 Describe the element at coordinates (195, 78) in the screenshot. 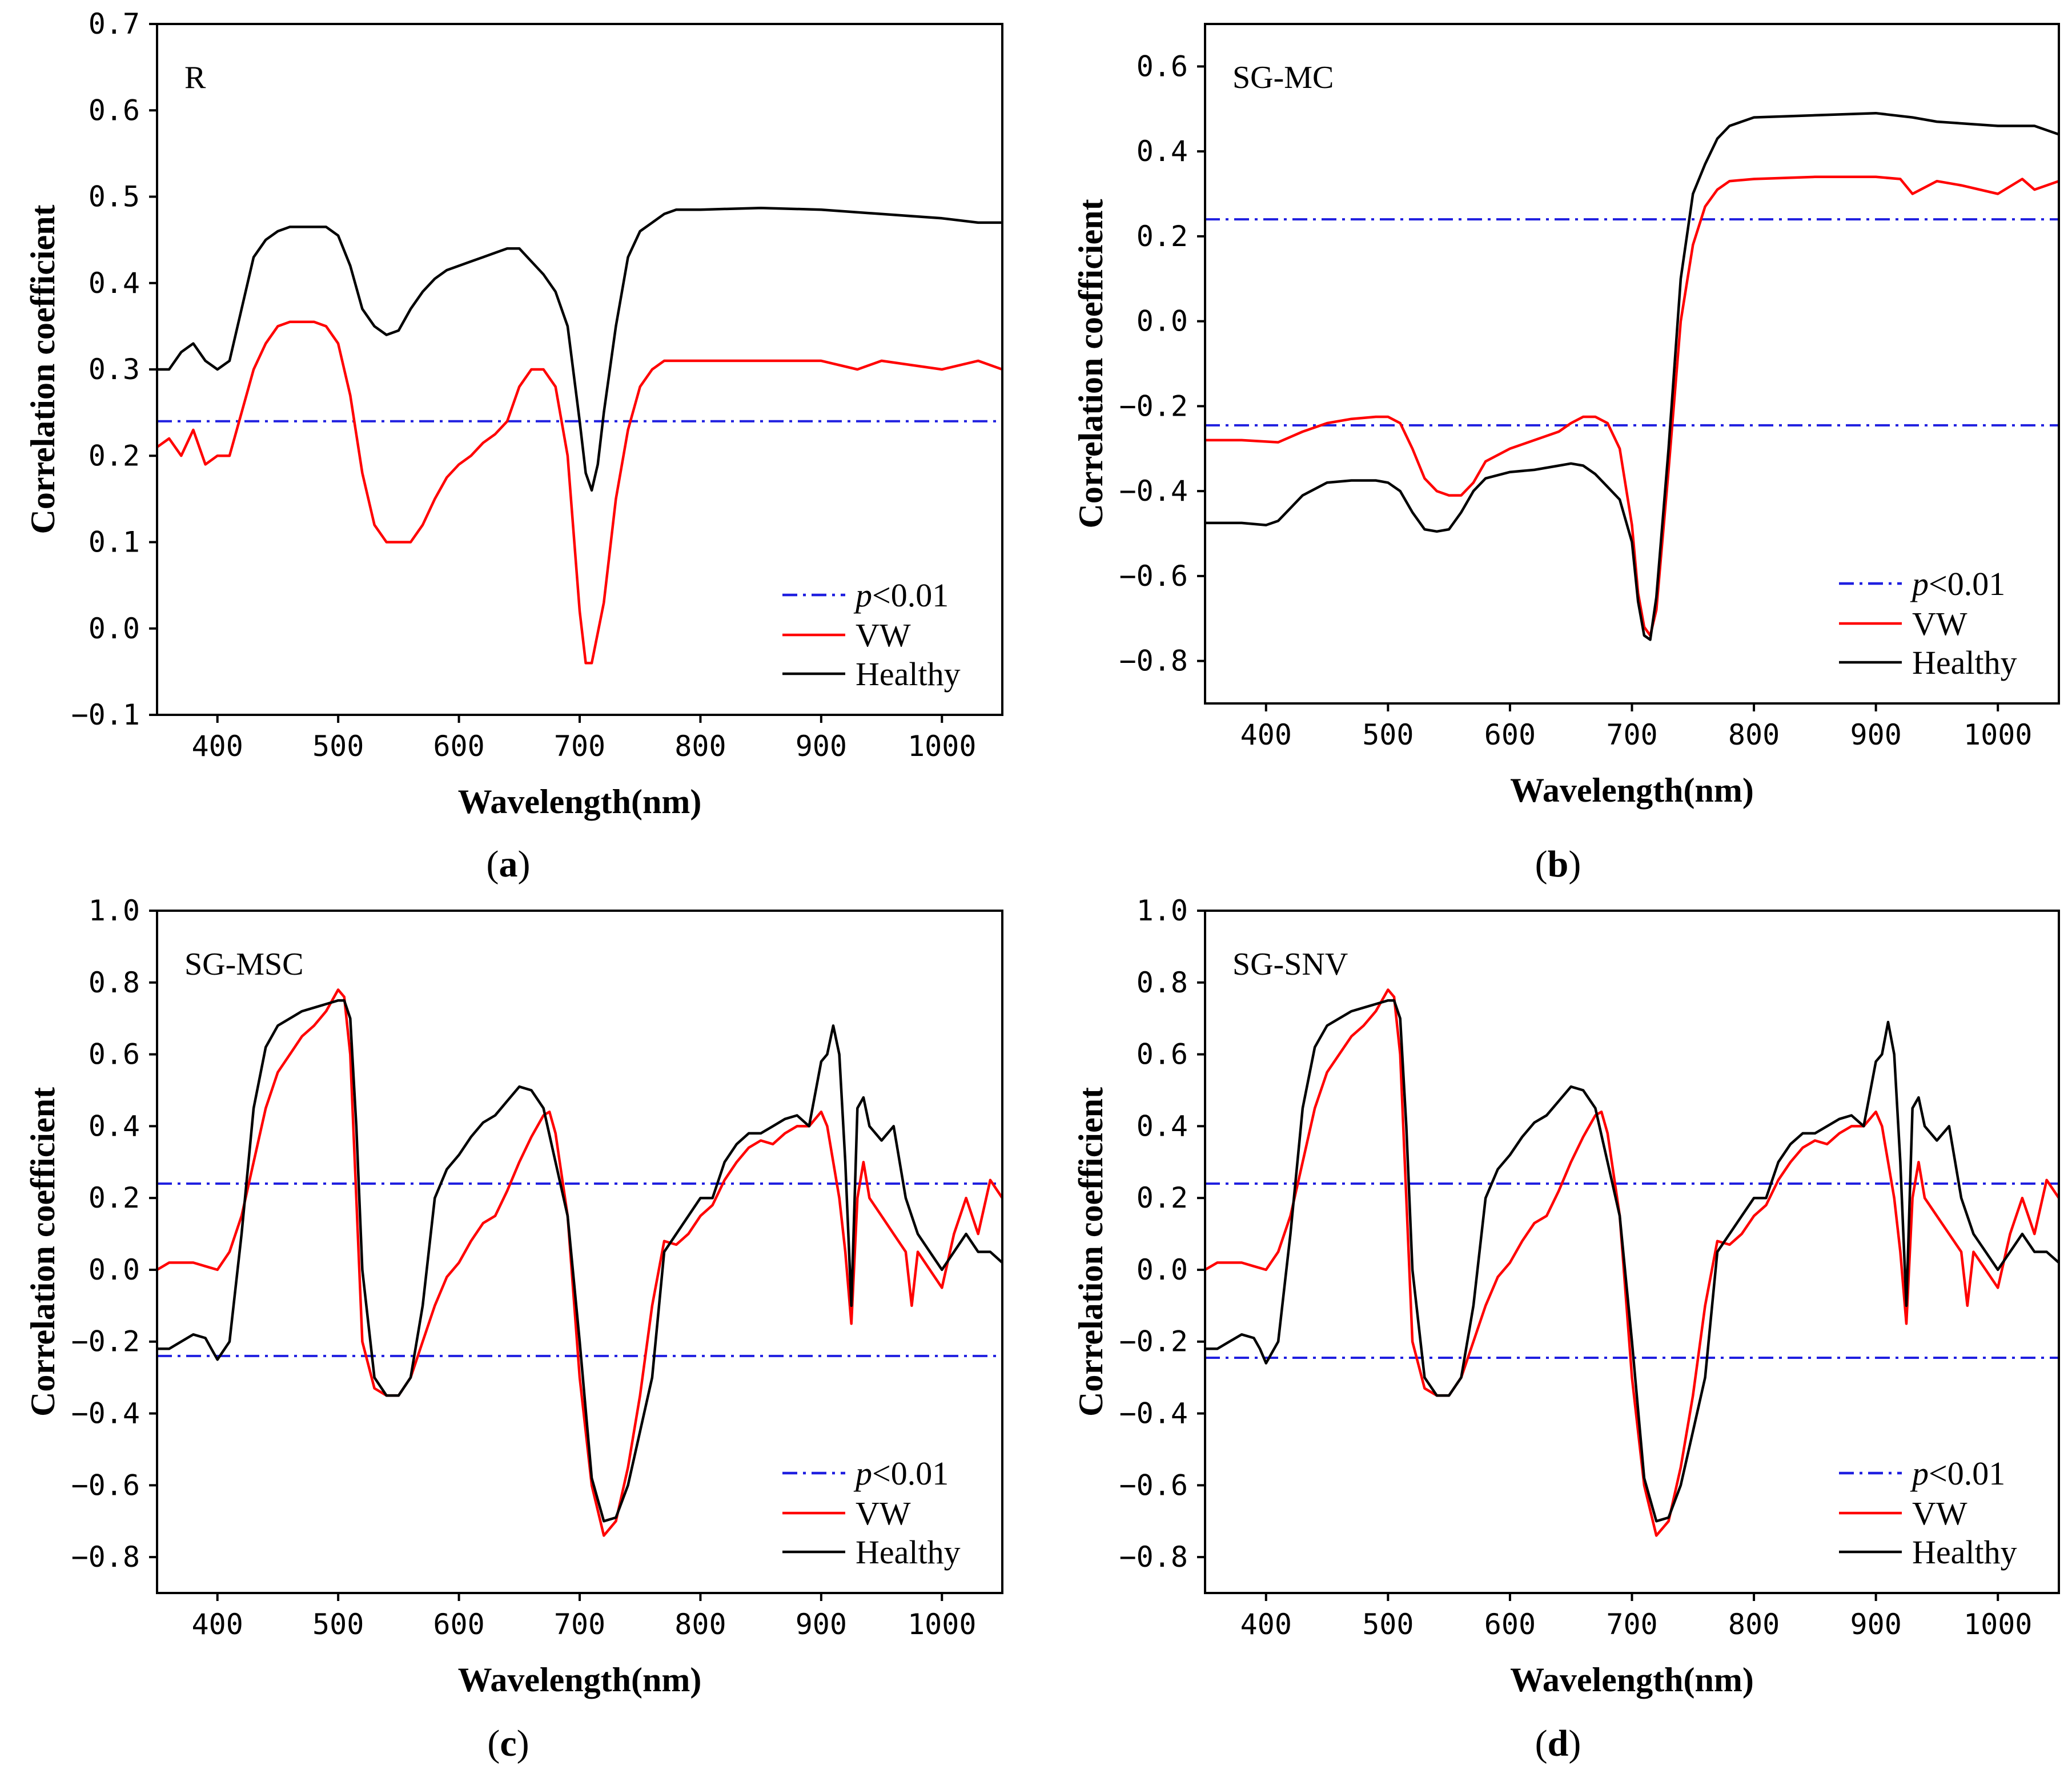

I see `panel-title: R` at that location.